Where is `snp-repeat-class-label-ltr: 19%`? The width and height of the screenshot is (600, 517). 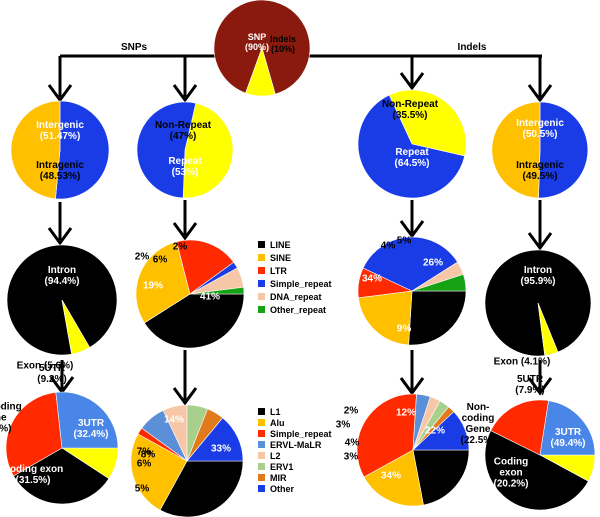
snp-repeat-class-label-ltr: 19% is located at coordinates (153, 286).